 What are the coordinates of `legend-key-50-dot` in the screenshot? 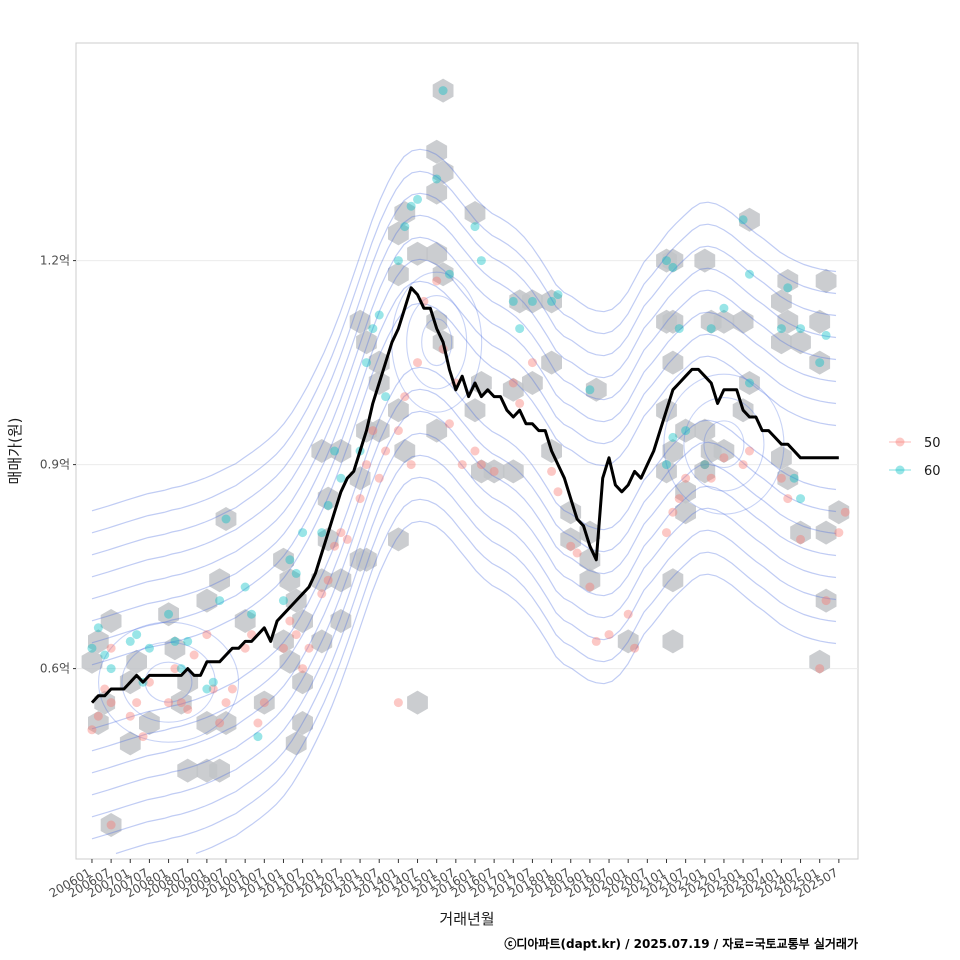 It's located at (900, 442).